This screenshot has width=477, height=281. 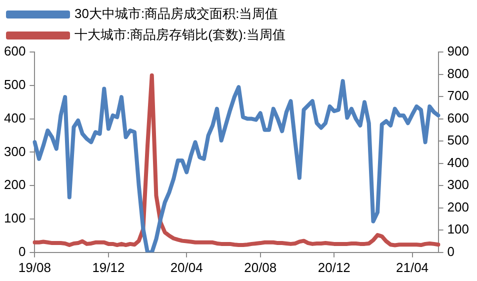 What do you see at coordinates (412, 267) in the screenshot?
I see `x-tick-label: 21/04` at bounding box center [412, 267].